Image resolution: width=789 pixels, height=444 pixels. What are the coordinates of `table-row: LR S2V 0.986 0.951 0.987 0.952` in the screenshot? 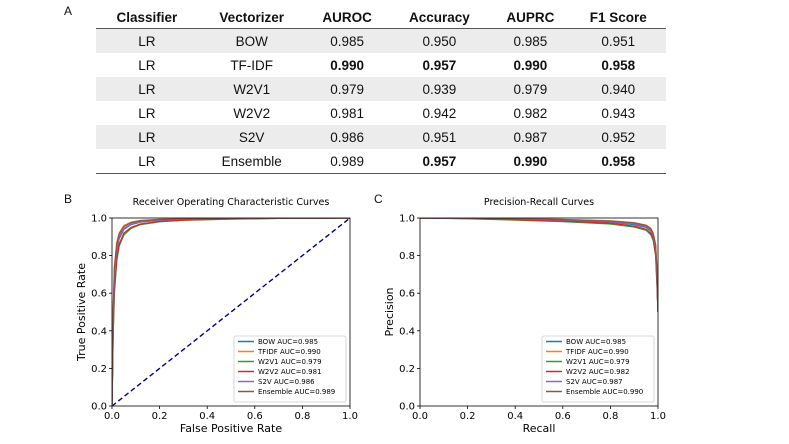 It's located at (381, 137).